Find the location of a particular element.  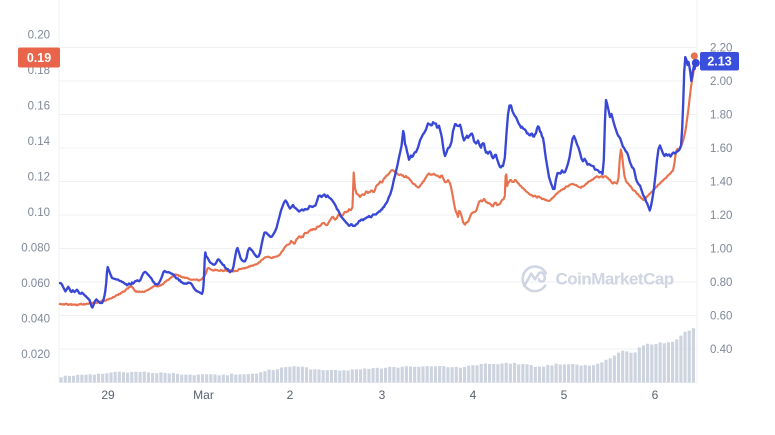

svg-text: 6 is located at coordinates (655, 395).